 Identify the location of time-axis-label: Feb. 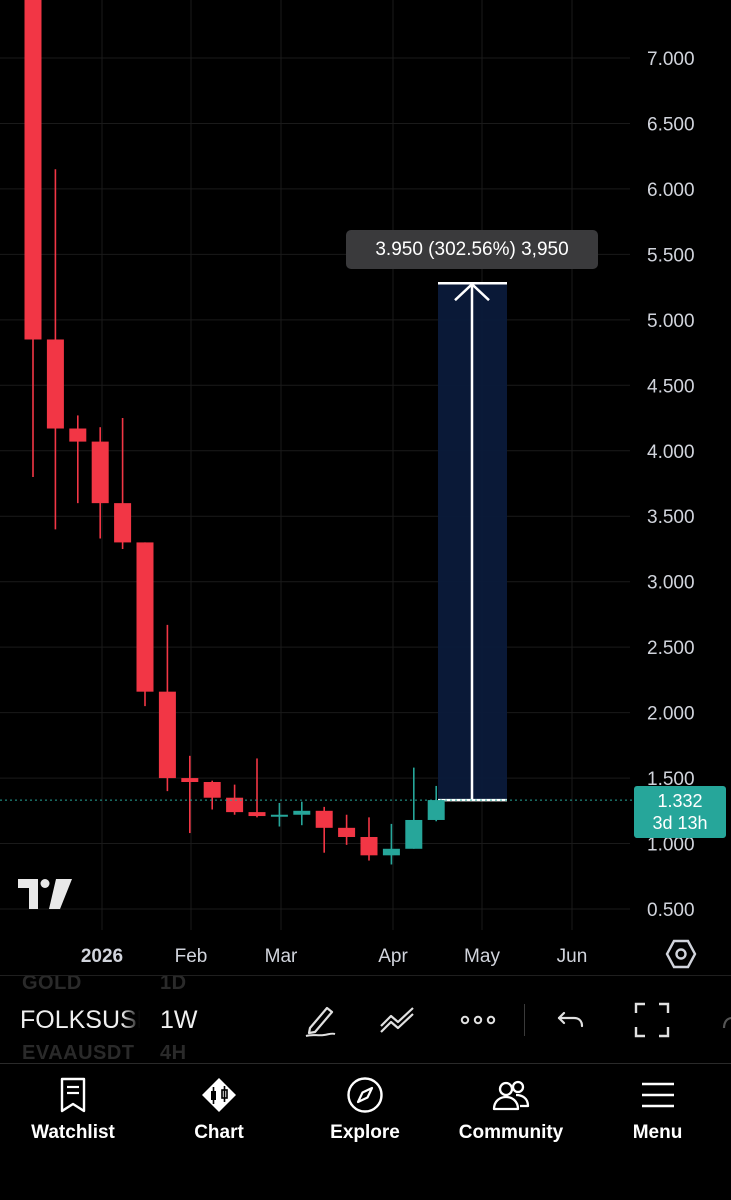
(191, 956).